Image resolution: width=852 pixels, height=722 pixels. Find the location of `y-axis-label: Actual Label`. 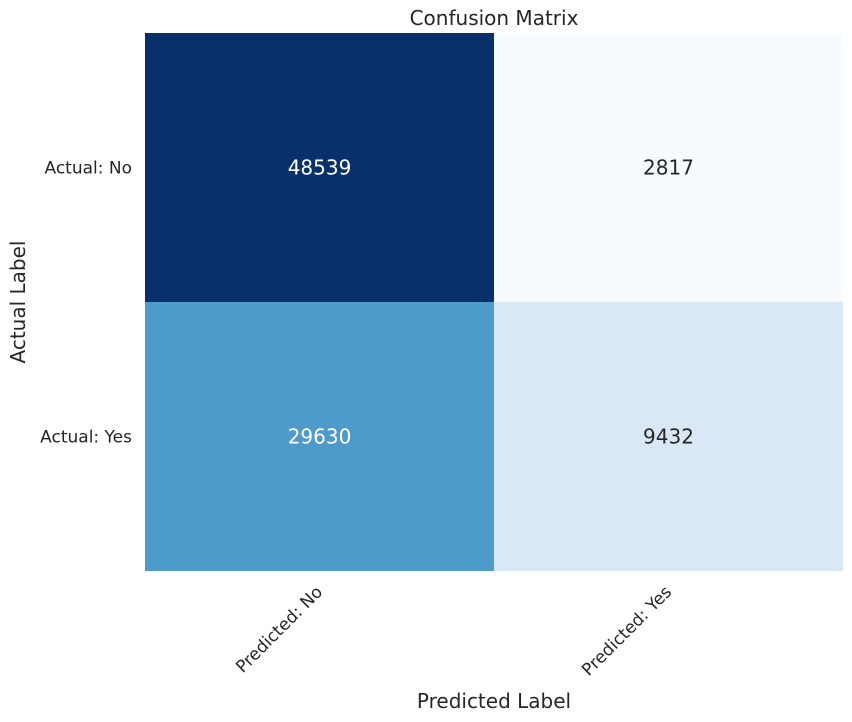

y-axis-label: Actual Label is located at coordinates (18, 302).